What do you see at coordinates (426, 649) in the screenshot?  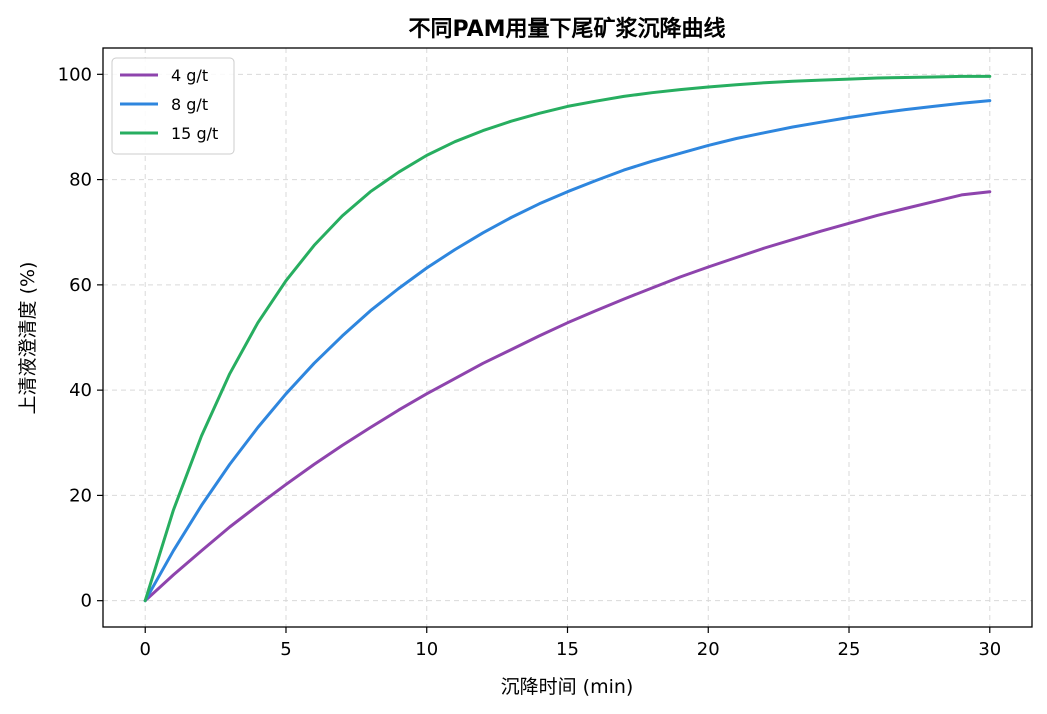 I see `x-tick-label: 10` at bounding box center [426, 649].